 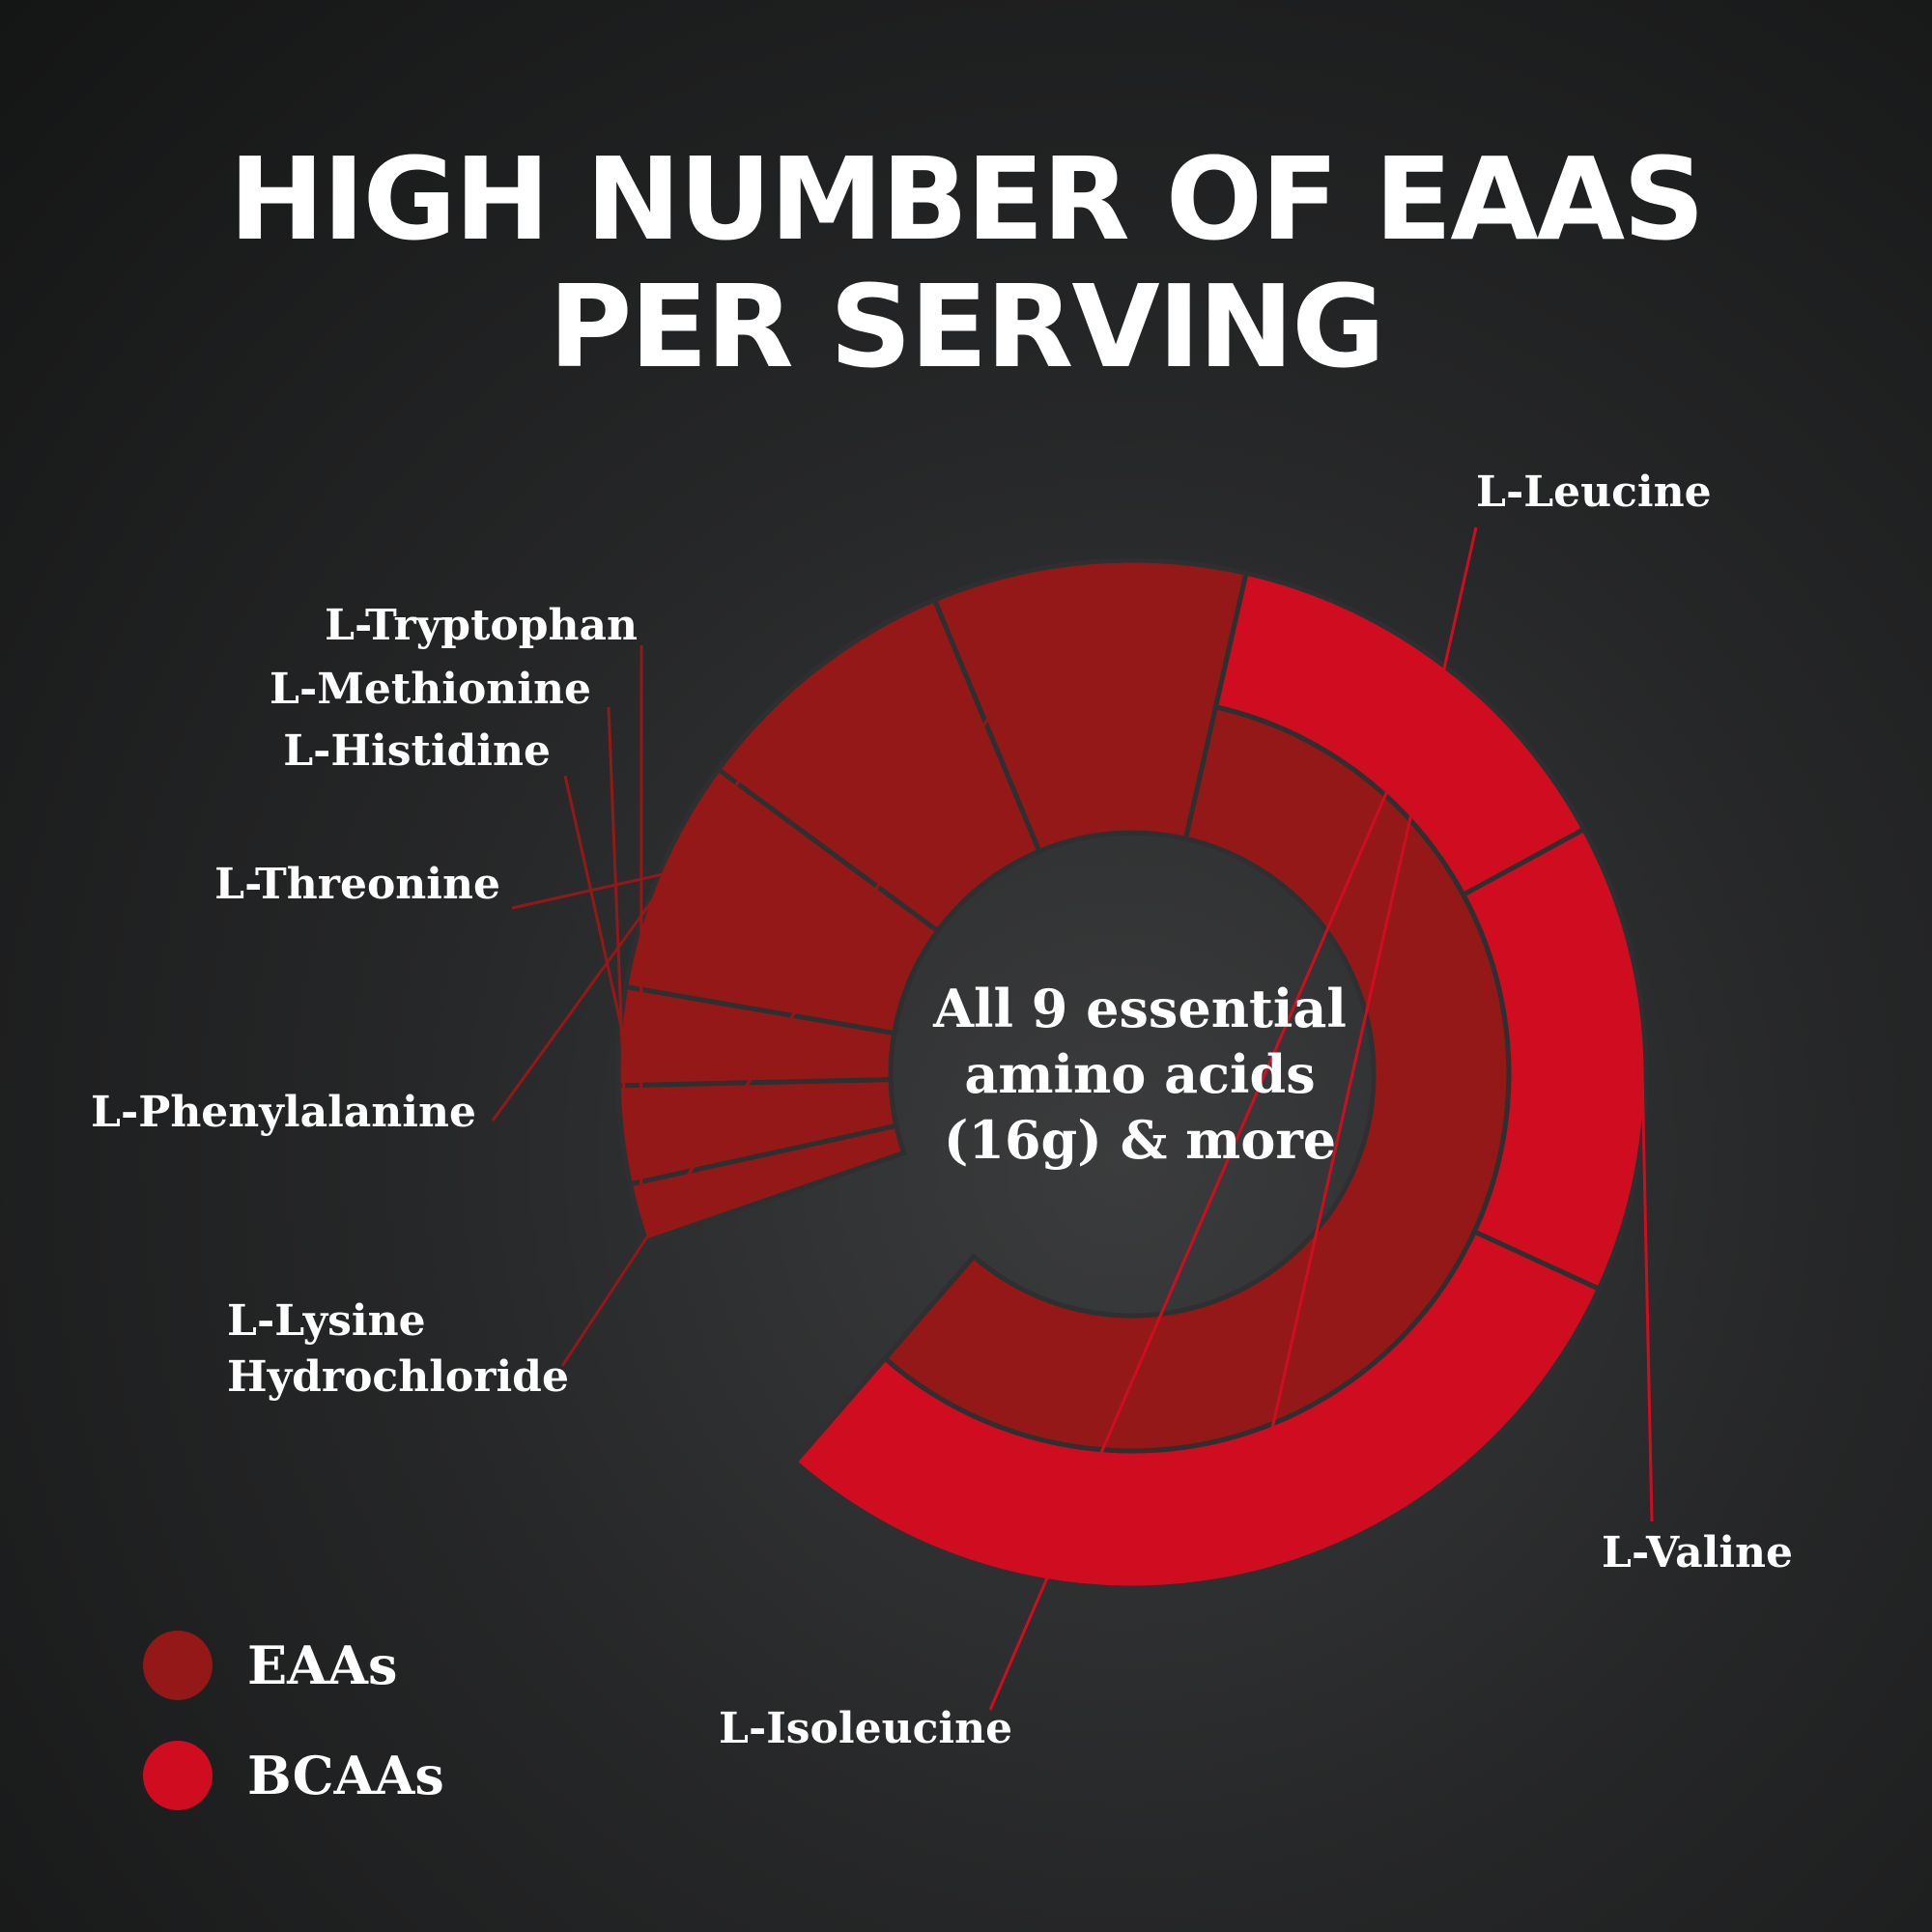 I want to click on leader-line-l-leucine, so click(x=1357, y=1050).